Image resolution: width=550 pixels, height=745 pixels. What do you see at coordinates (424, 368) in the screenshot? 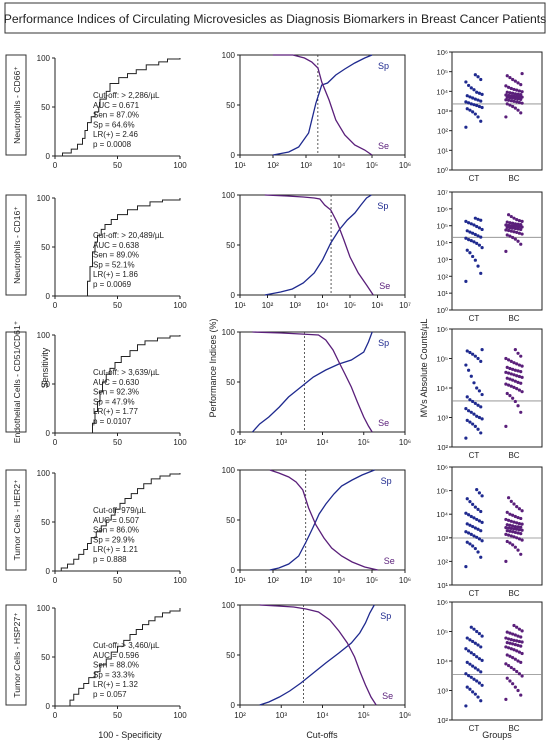
I see `scatter-y-axis-label: MVs Absolute Counts/µL` at bounding box center [424, 368].